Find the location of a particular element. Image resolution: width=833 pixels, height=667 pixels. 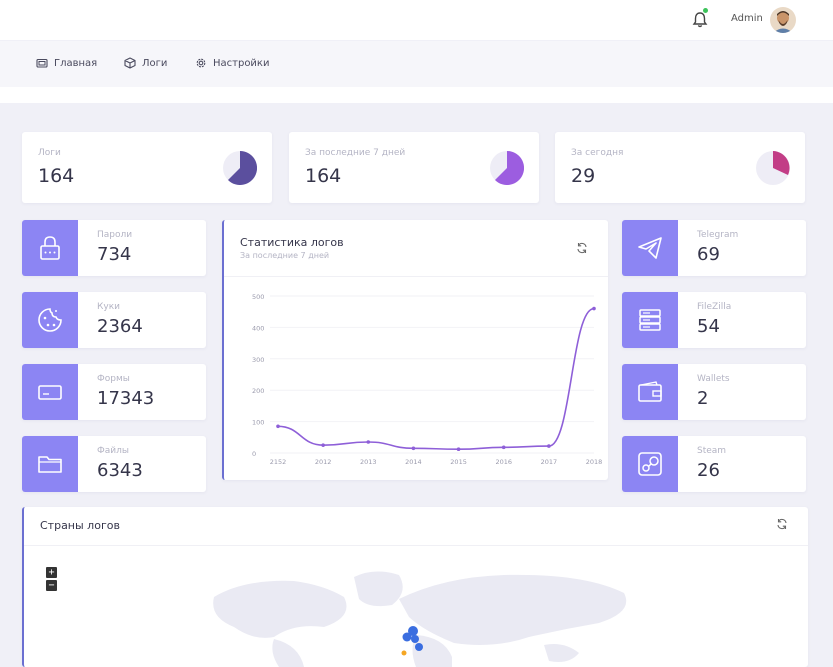

card-value: 26 is located at coordinates (708, 470).